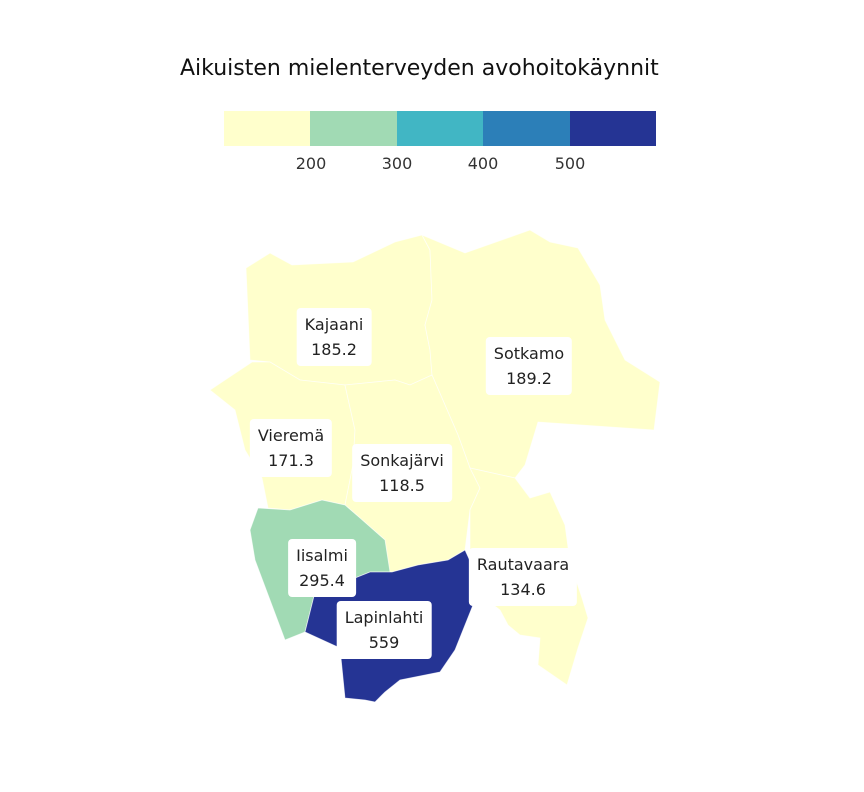  Describe the element at coordinates (291, 460) in the screenshot. I see `label-viereme-value: 171.3` at that location.